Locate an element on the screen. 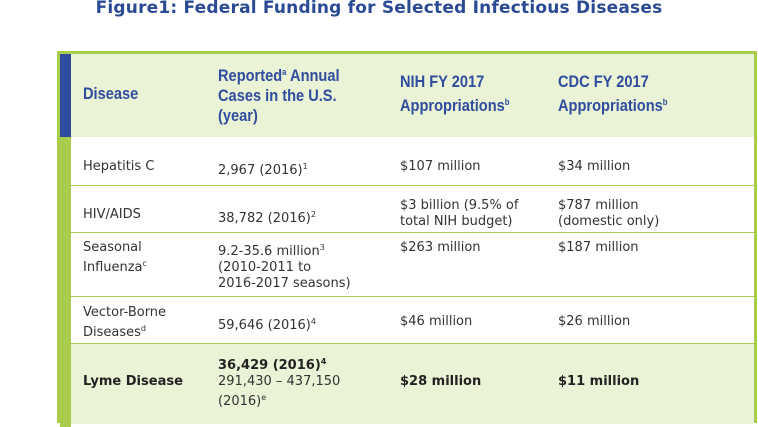 Image resolution: width=758 pixels, height=427 pixels. row-cases: 36,429 (2016)4 291,430 – 437,150 (2016)e is located at coordinates (279, 382).